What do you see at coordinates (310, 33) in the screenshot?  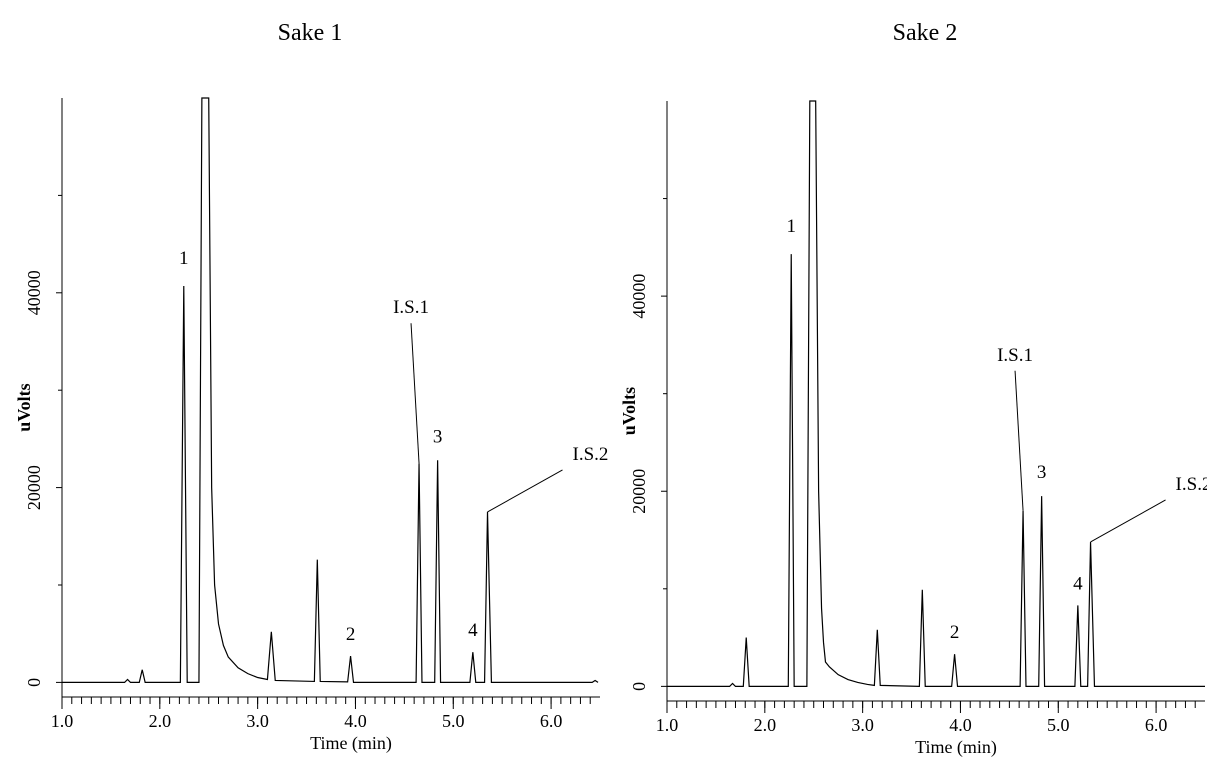 I see `chart-title: Sake 1` at bounding box center [310, 33].